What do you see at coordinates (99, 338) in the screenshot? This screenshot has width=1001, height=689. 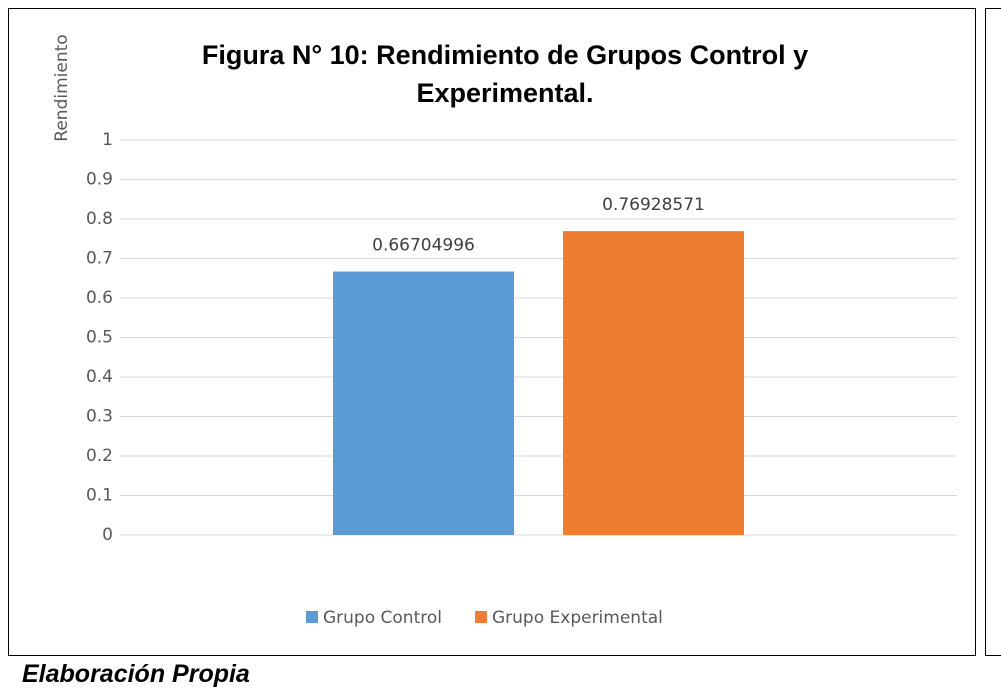 I see `y-tick-label: 0.5` at bounding box center [99, 338].